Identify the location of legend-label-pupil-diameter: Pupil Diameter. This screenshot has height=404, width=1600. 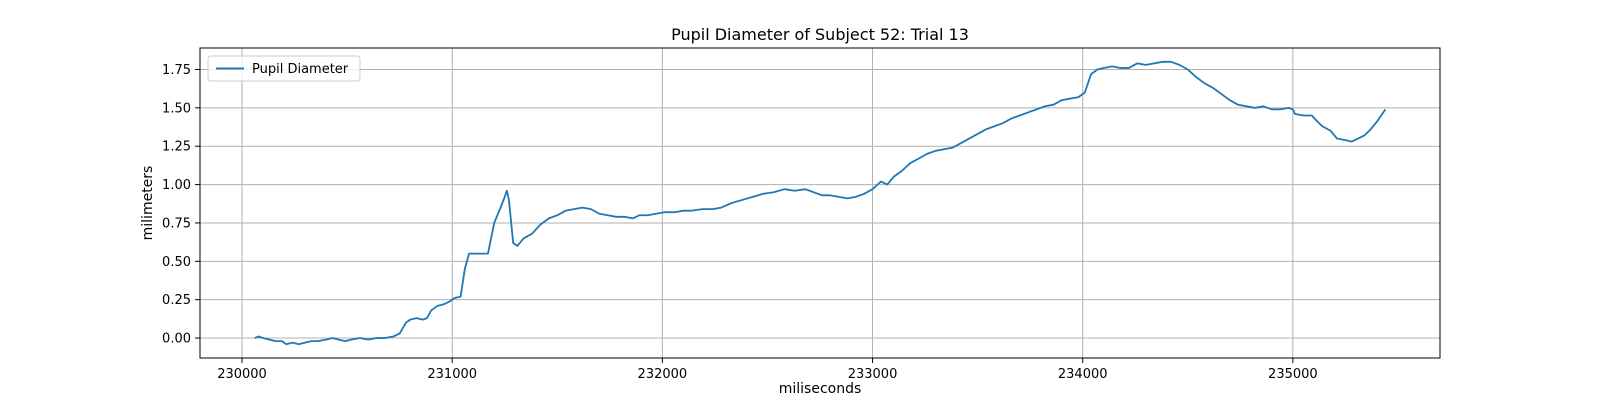
(300, 69).